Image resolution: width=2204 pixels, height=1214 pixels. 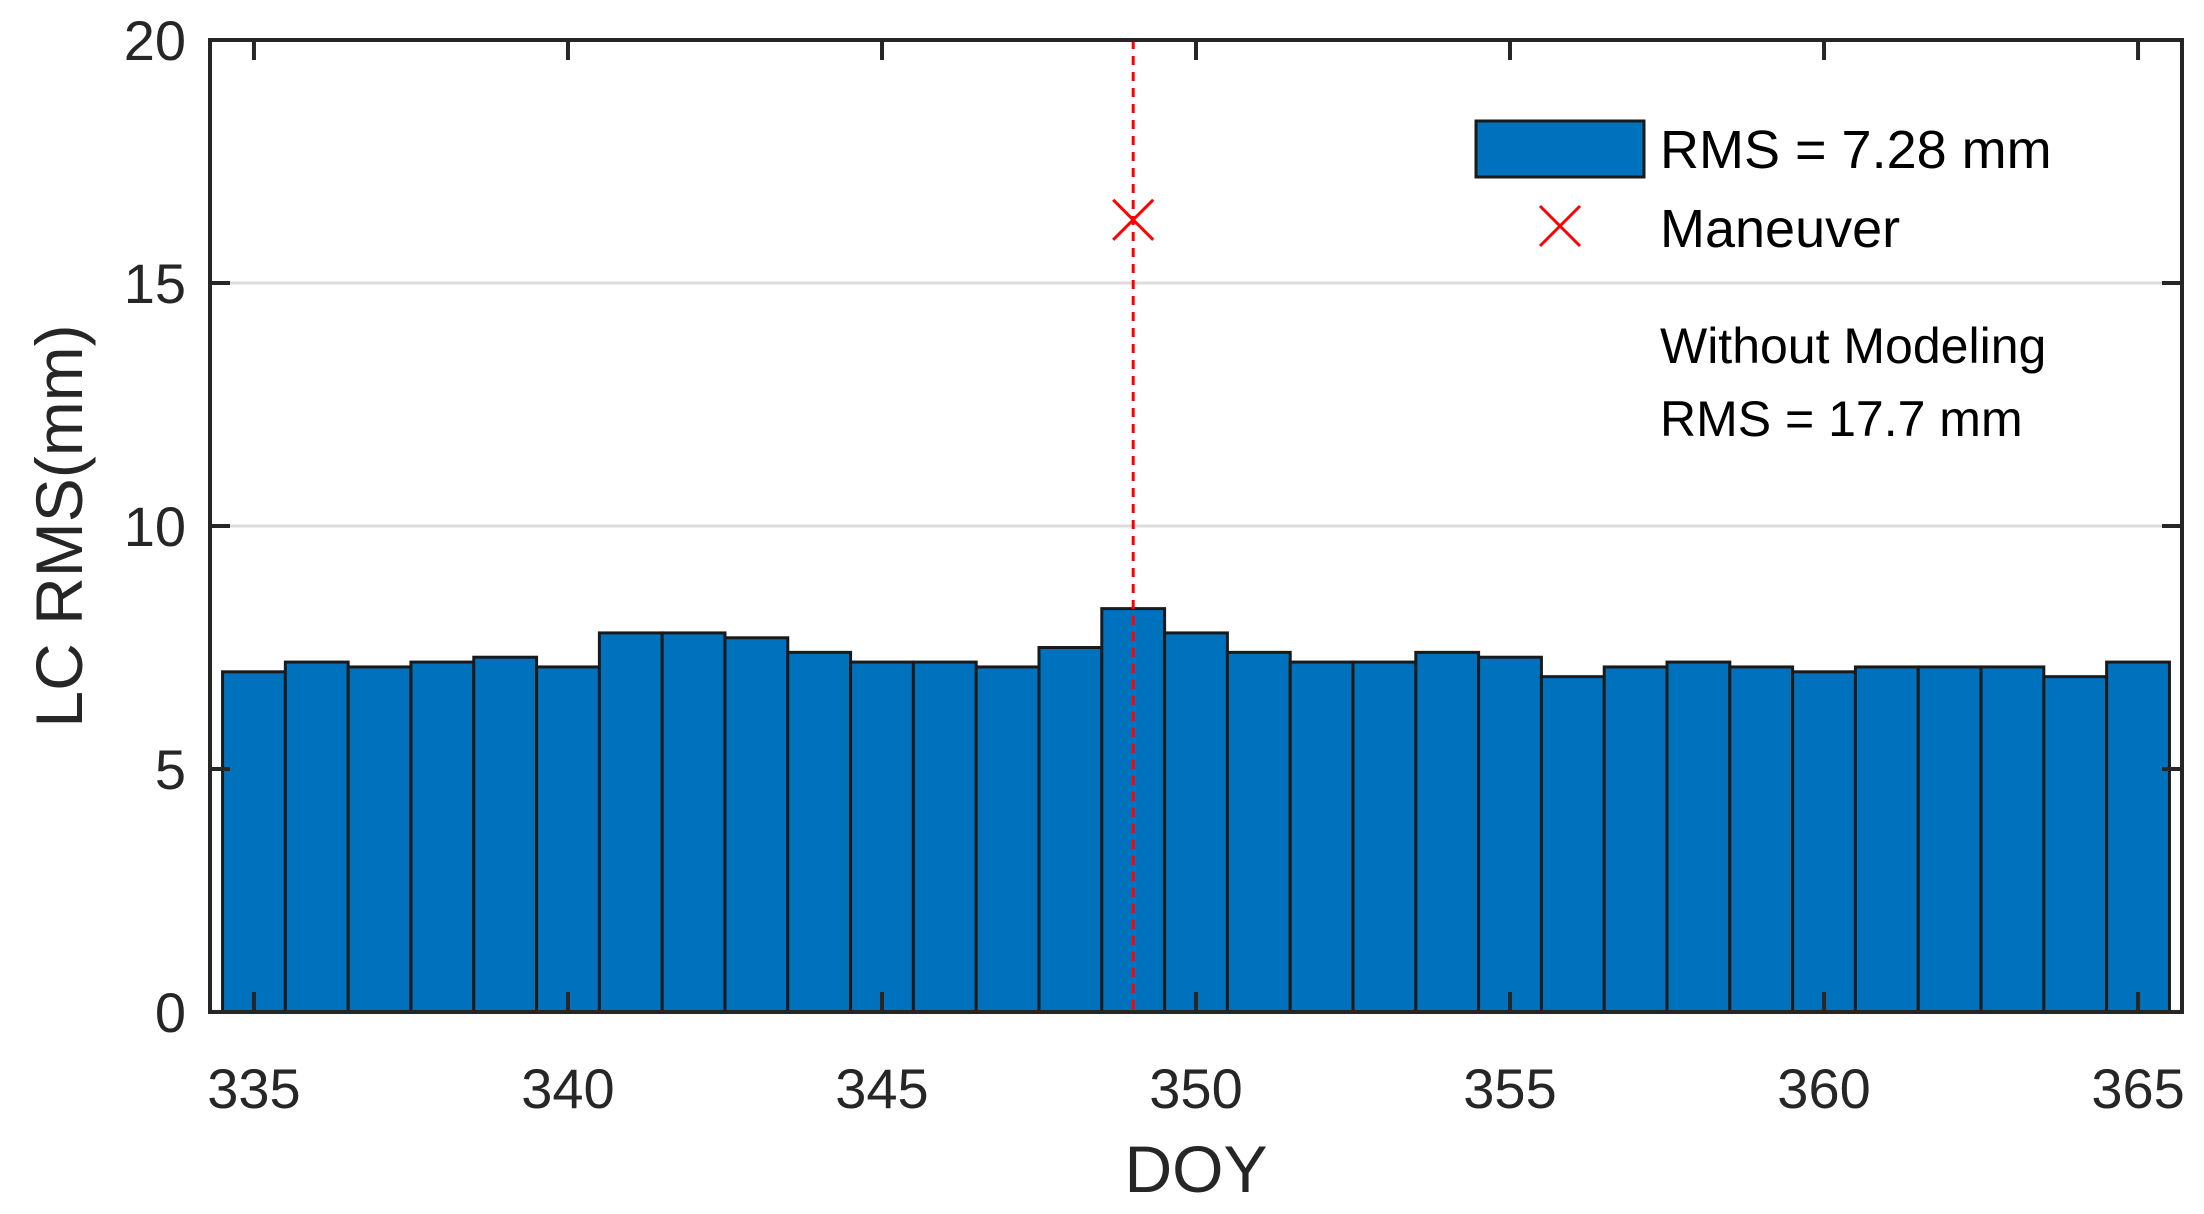 What do you see at coordinates (1560, 226) in the screenshot?
I see `legend-x-marker` at bounding box center [1560, 226].